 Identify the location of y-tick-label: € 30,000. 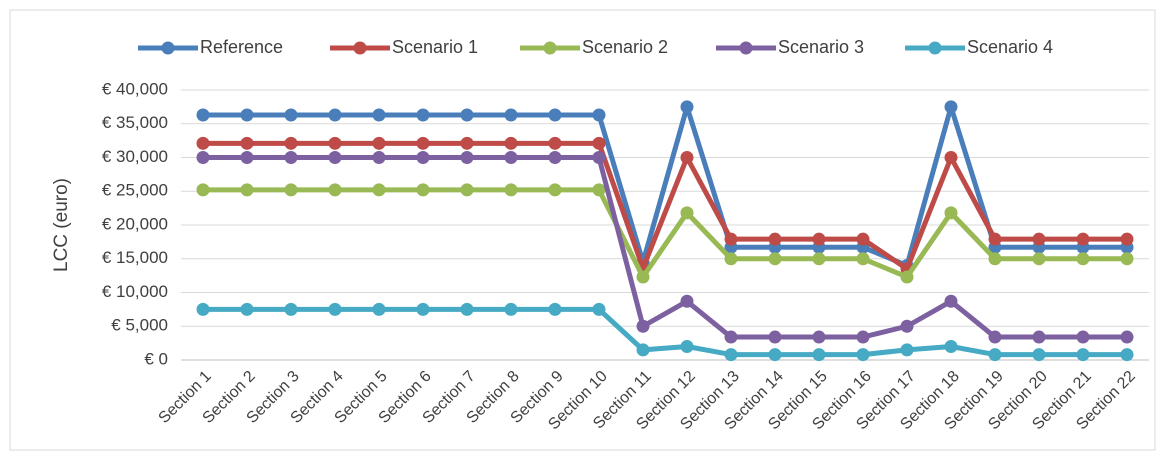
(135, 156).